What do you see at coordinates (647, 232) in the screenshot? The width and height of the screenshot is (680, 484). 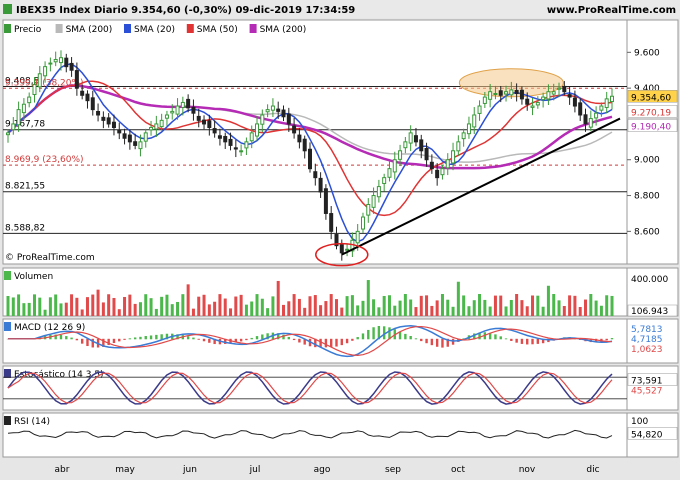 I see `price-tick-label-4: 8.600` at bounding box center [647, 232].